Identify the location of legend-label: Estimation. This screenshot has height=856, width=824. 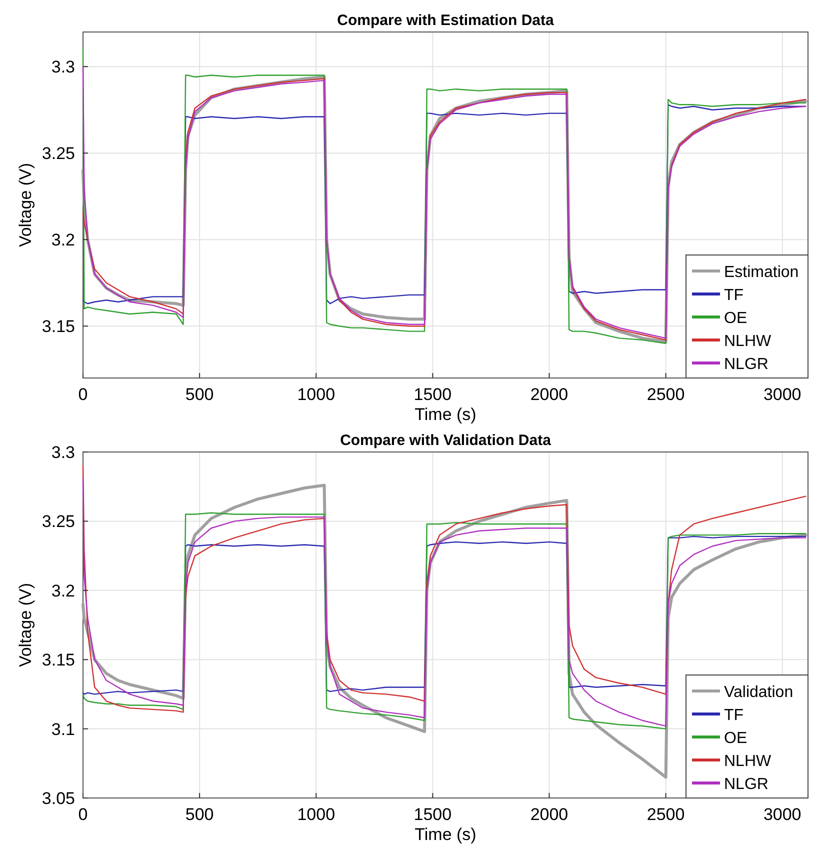
(761, 272).